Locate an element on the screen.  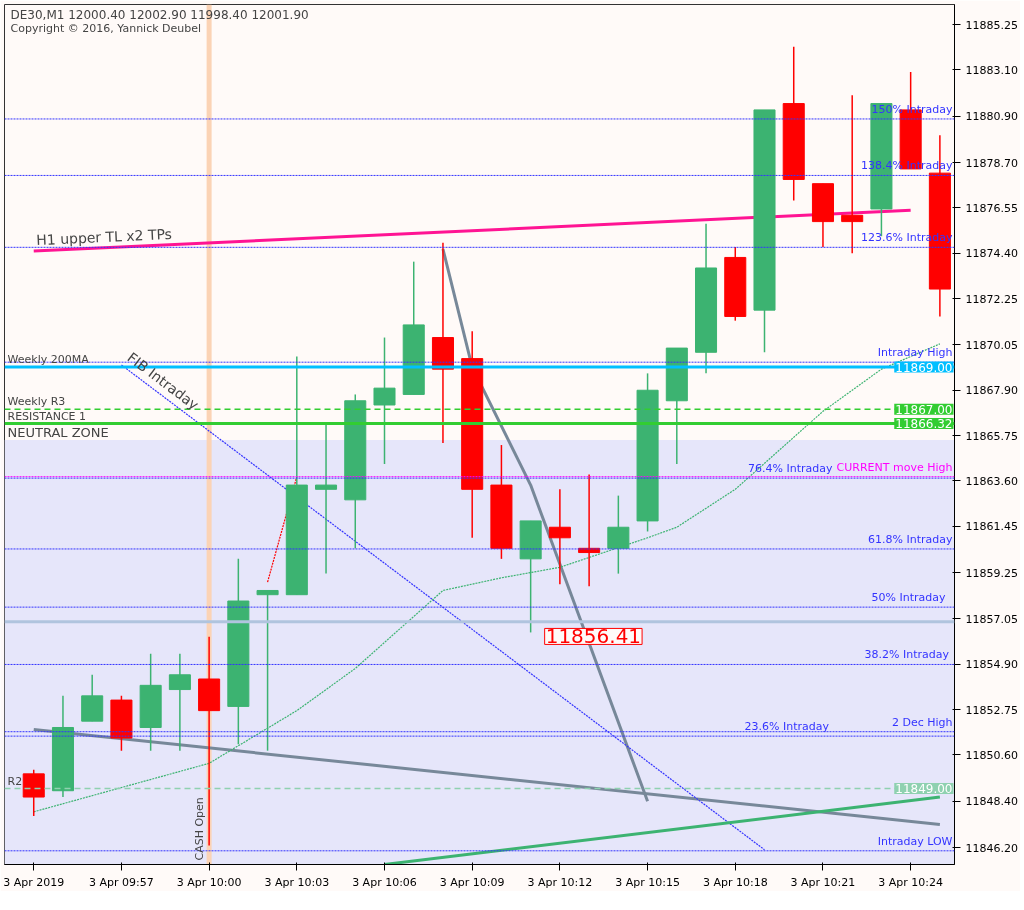
y-tick-label: 11859.25 is located at coordinates (991, 573).